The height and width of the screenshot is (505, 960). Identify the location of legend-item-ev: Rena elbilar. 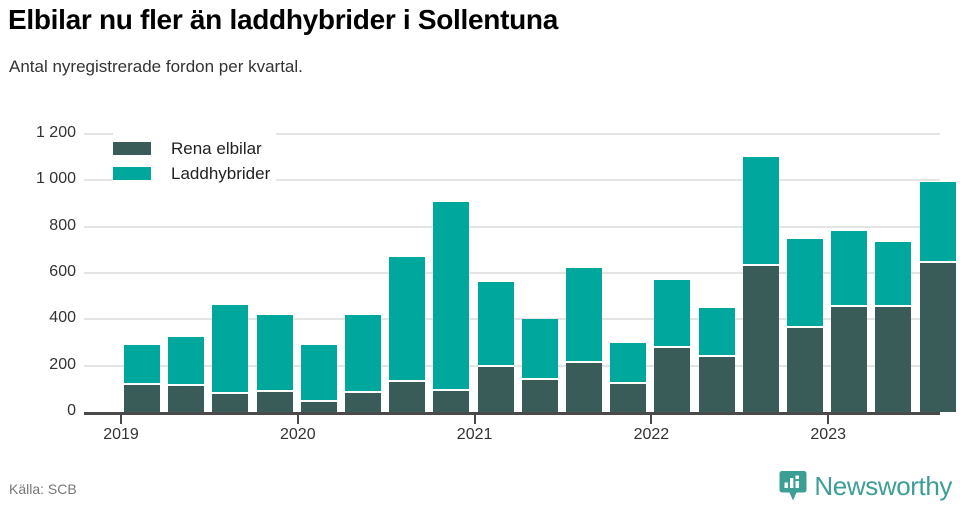
(191, 148).